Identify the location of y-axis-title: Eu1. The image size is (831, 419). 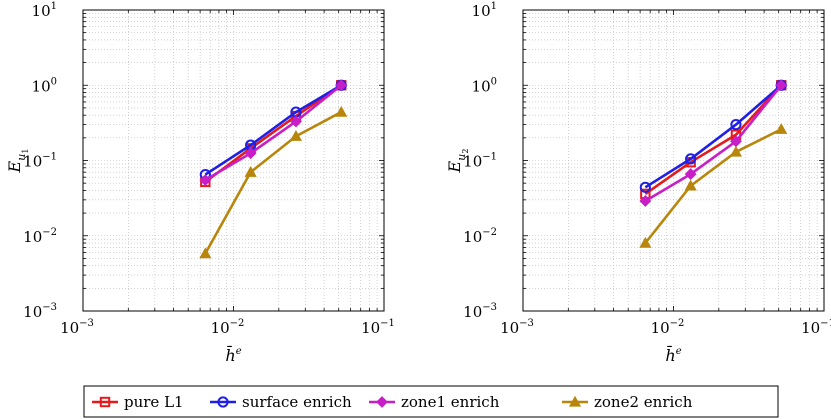
(17, 161).